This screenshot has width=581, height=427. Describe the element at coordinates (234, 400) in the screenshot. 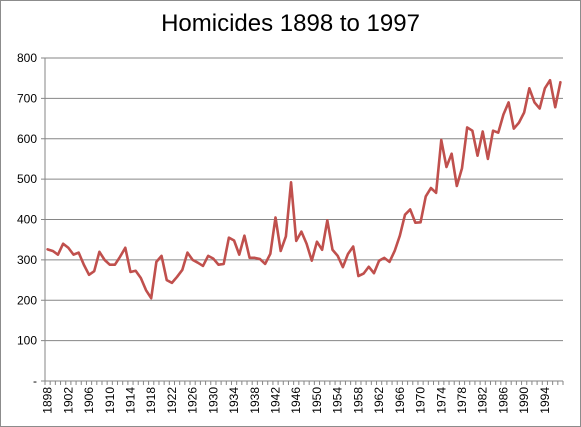

I see `x-tick-label: 1934` at that location.